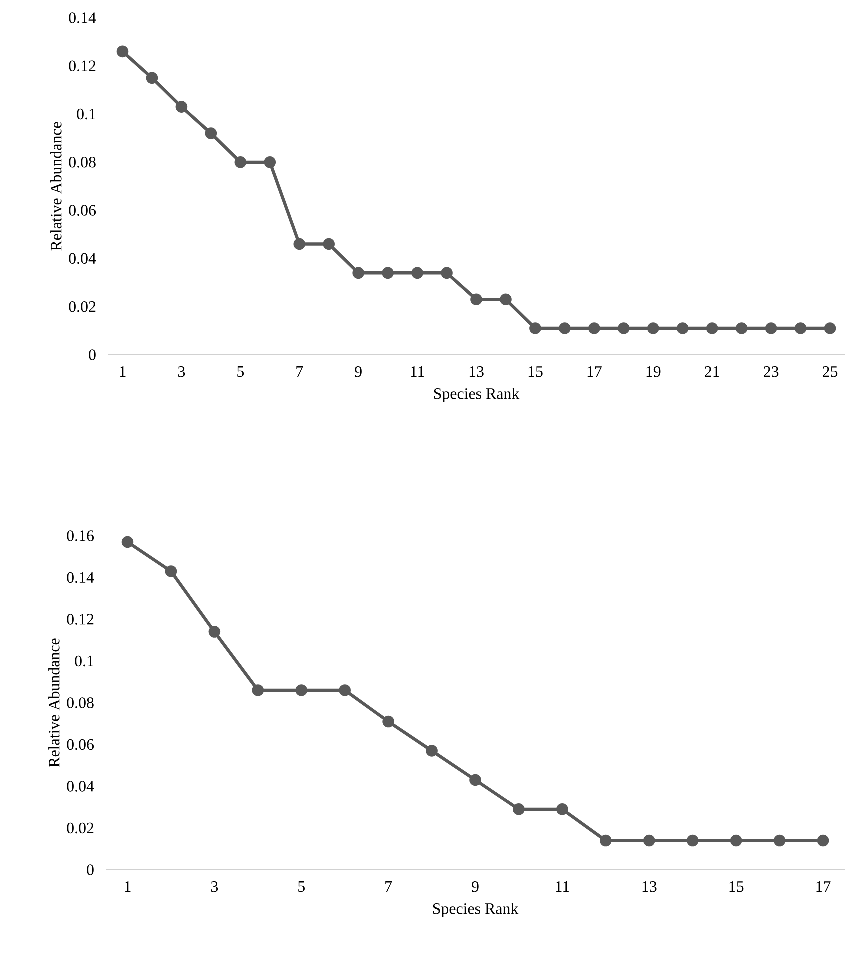  Describe the element at coordinates (80, 536) in the screenshot. I see `y-tick-label: 0.16` at that location.